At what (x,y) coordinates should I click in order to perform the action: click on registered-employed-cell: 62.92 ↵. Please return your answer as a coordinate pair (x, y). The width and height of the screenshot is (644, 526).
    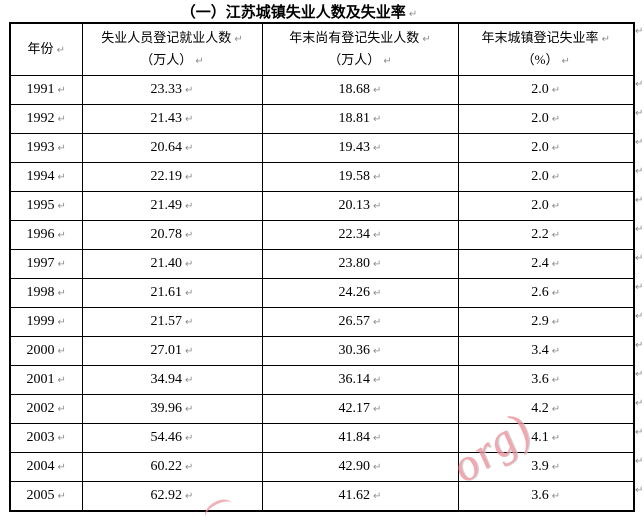
    Looking at the image, I should click on (172, 496).